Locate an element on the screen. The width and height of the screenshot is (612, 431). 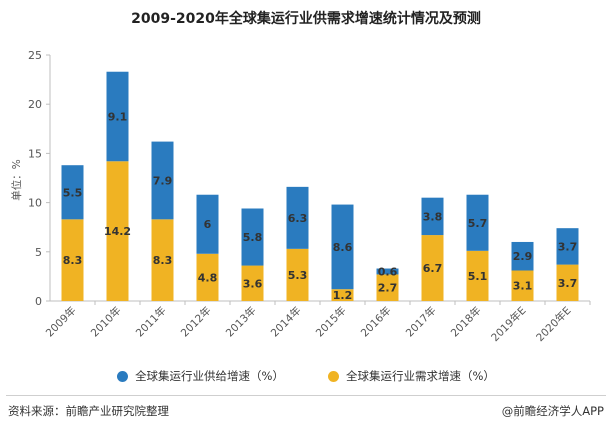
data-label-supply: 9.1 is located at coordinates (118, 117).